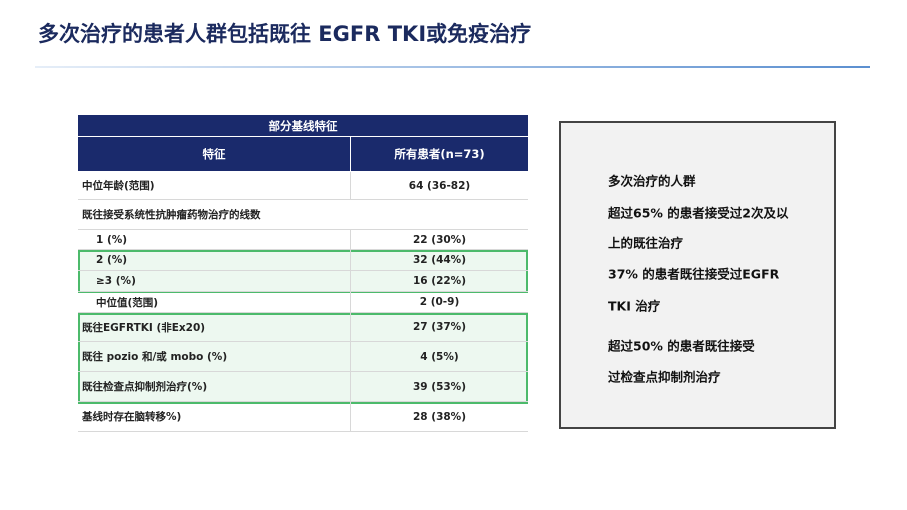 The image size is (907, 510). Describe the element at coordinates (439, 154) in the screenshot. I see `column-header: 所有患者(n=73)` at that location.